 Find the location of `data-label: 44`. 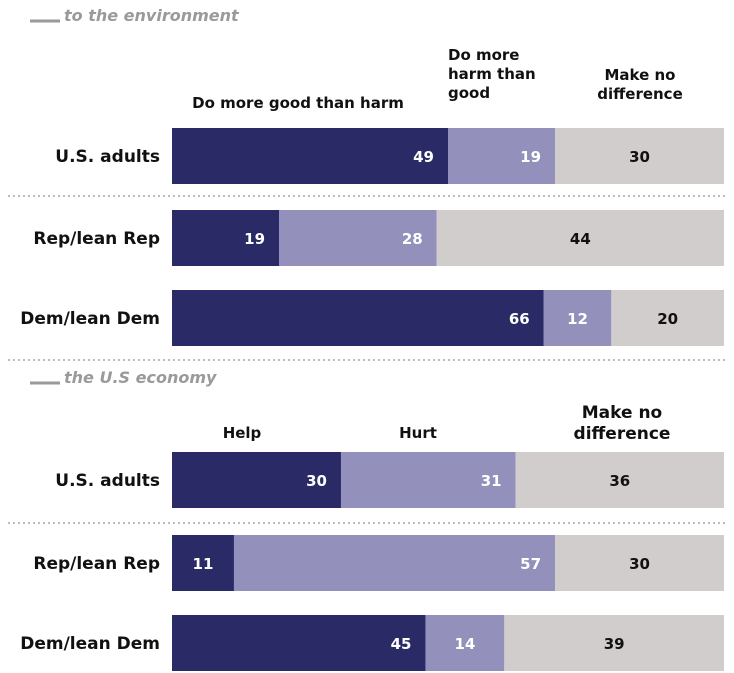

data-label: 44 is located at coordinates (580, 239).